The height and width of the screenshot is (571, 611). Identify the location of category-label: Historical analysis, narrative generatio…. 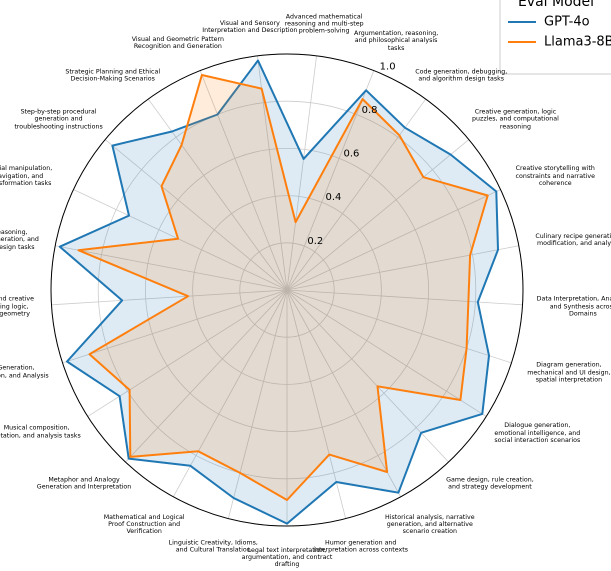
(430, 524).